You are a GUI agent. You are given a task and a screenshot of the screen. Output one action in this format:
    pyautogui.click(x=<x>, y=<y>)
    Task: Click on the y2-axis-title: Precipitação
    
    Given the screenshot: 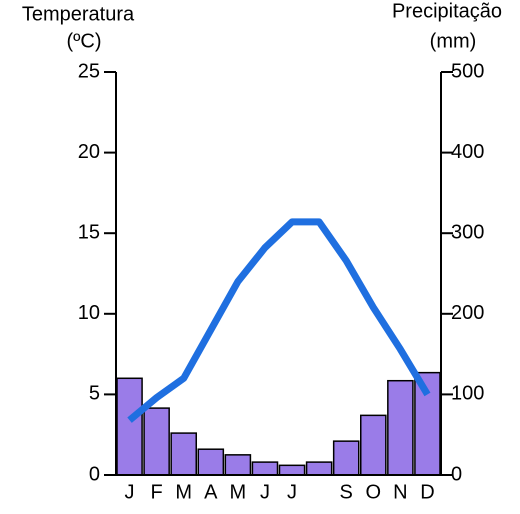 What is the action you would take?
    pyautogui.click(x=447, y=11)
    